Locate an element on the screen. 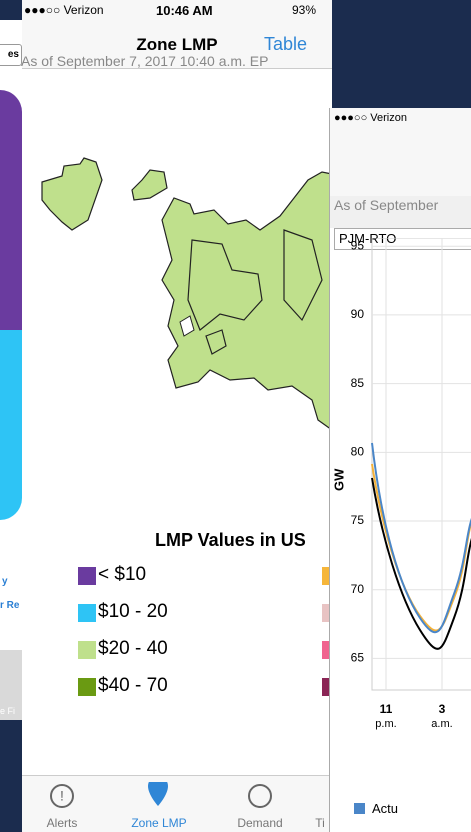  as-of-bar is located at coordinates (400, 212).